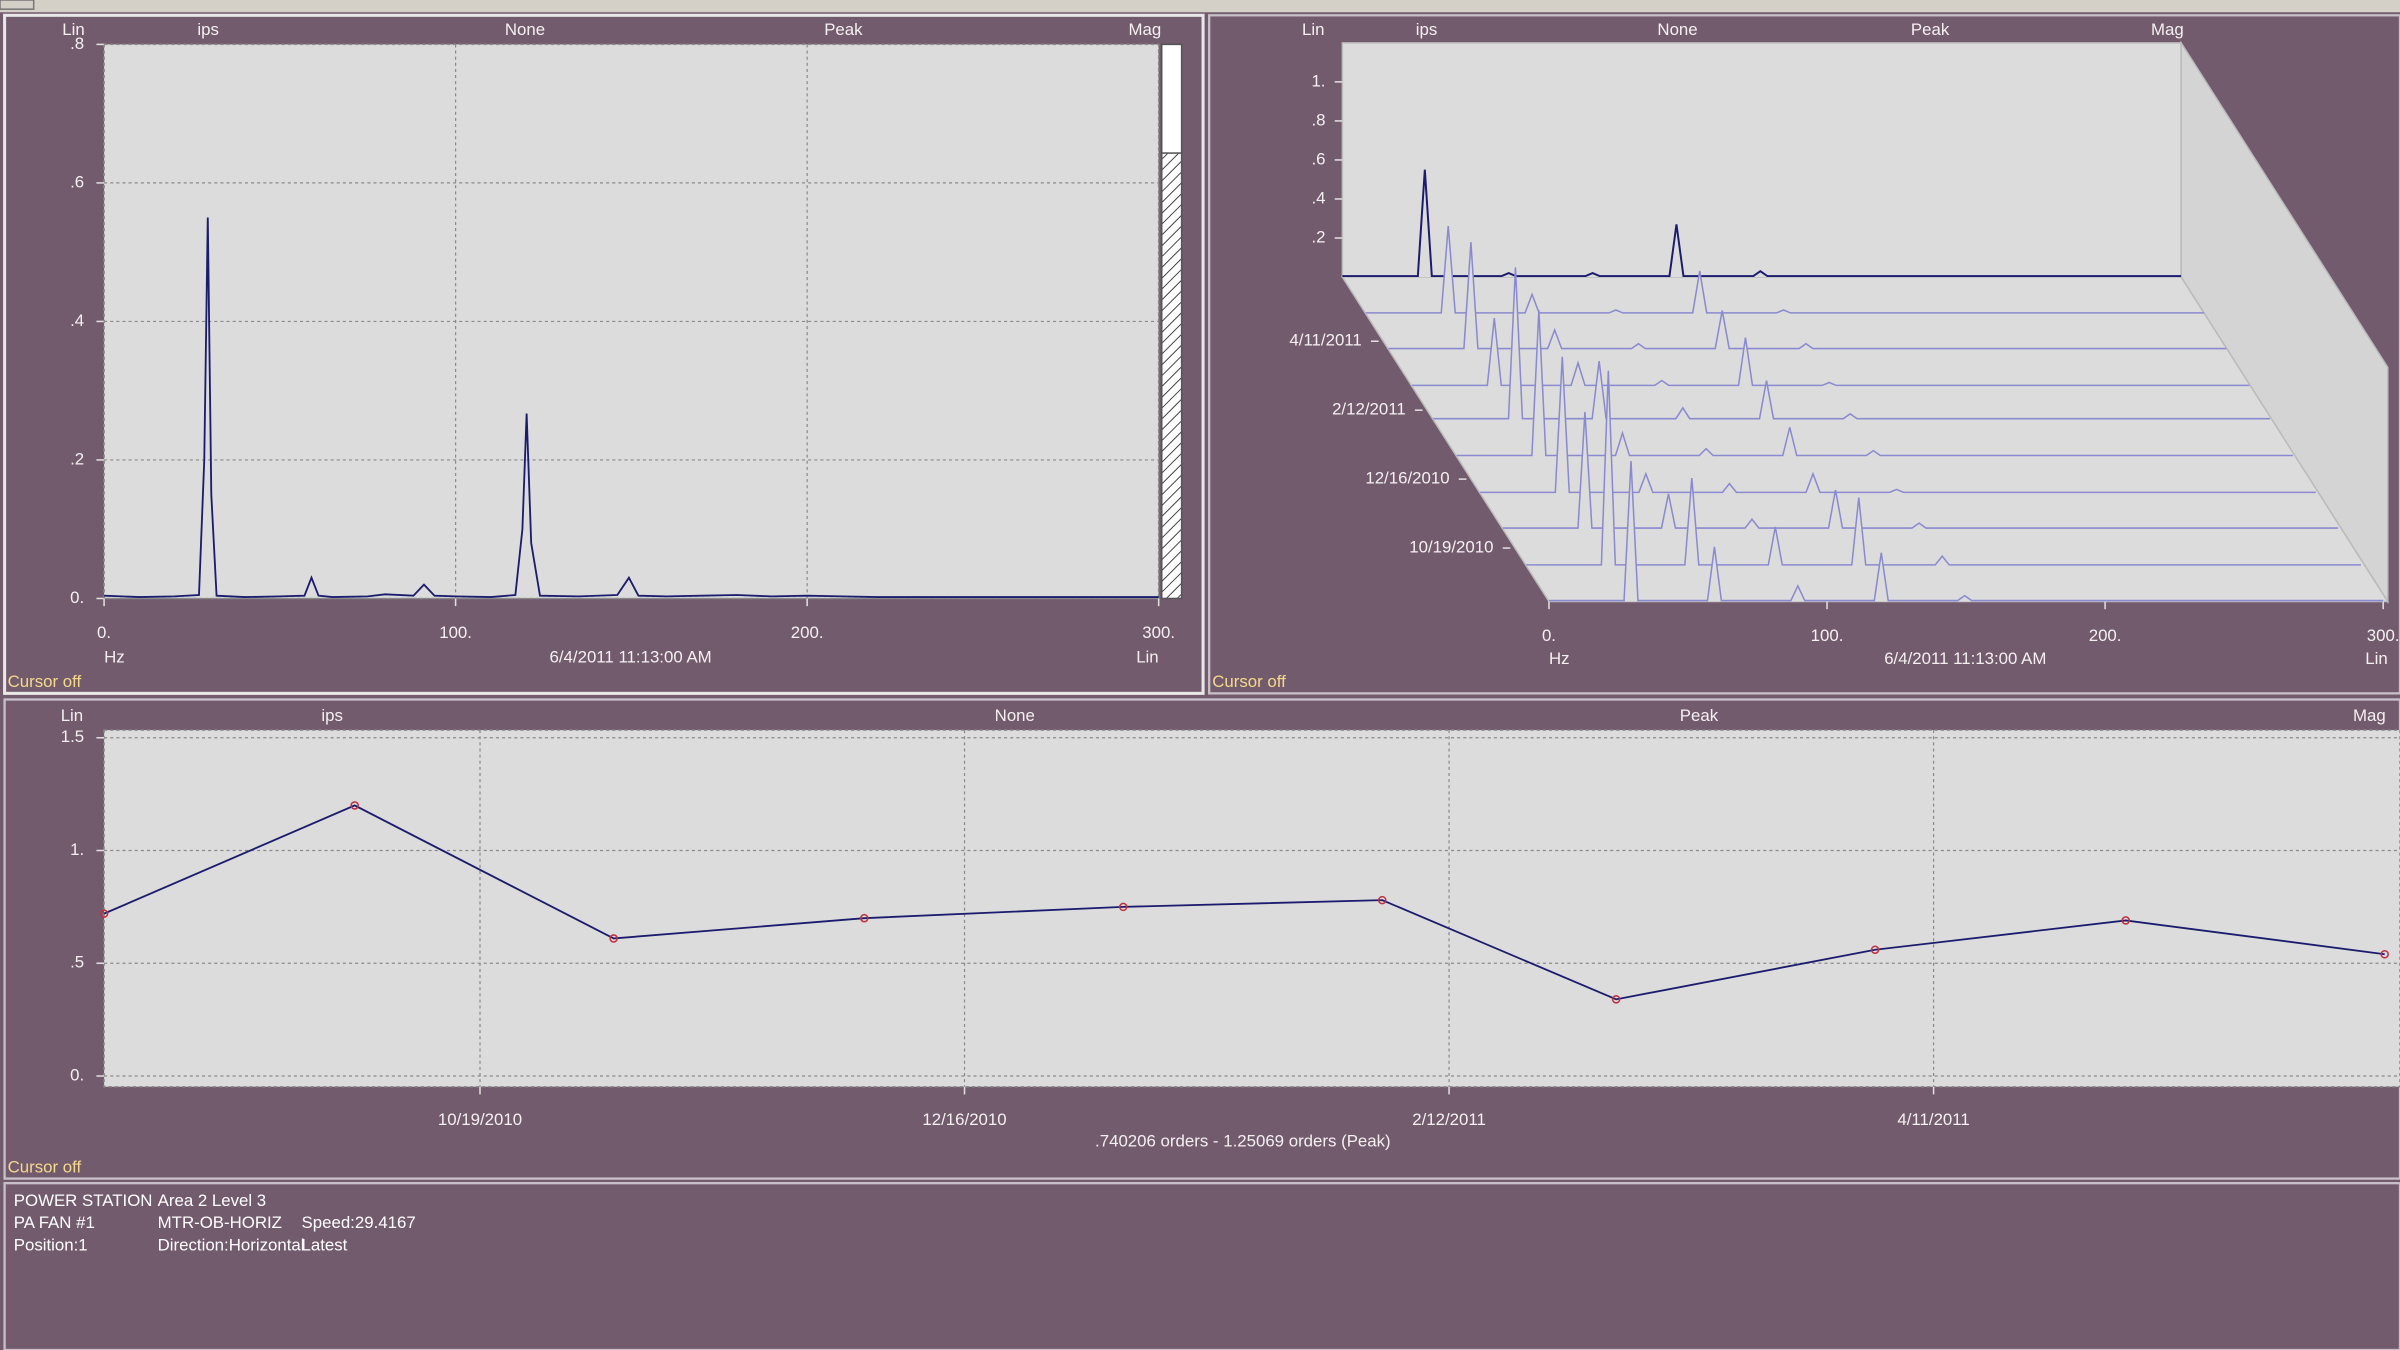 This screenshot has width=2400, height=1350. I want to click on x-tick-label: 4/11/2011, so click(1933, 1119).